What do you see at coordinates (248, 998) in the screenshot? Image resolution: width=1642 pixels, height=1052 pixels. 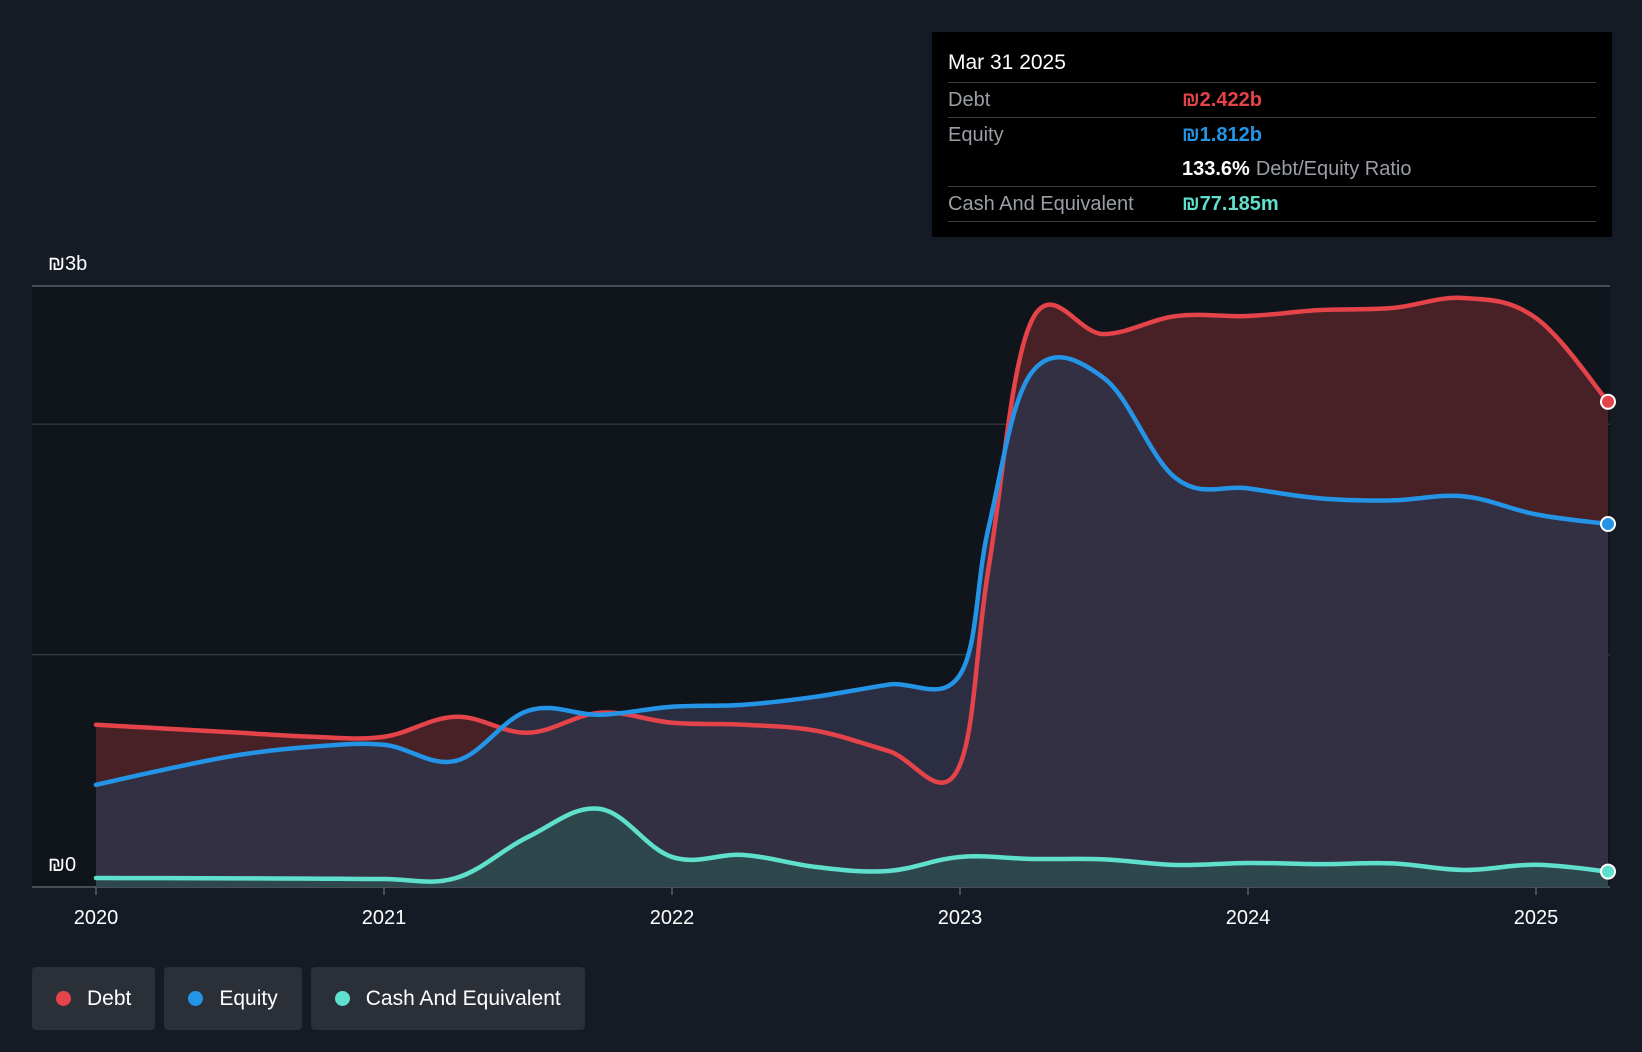 I see `legend-label-equity: Equity` at bounding box center [248, 998].